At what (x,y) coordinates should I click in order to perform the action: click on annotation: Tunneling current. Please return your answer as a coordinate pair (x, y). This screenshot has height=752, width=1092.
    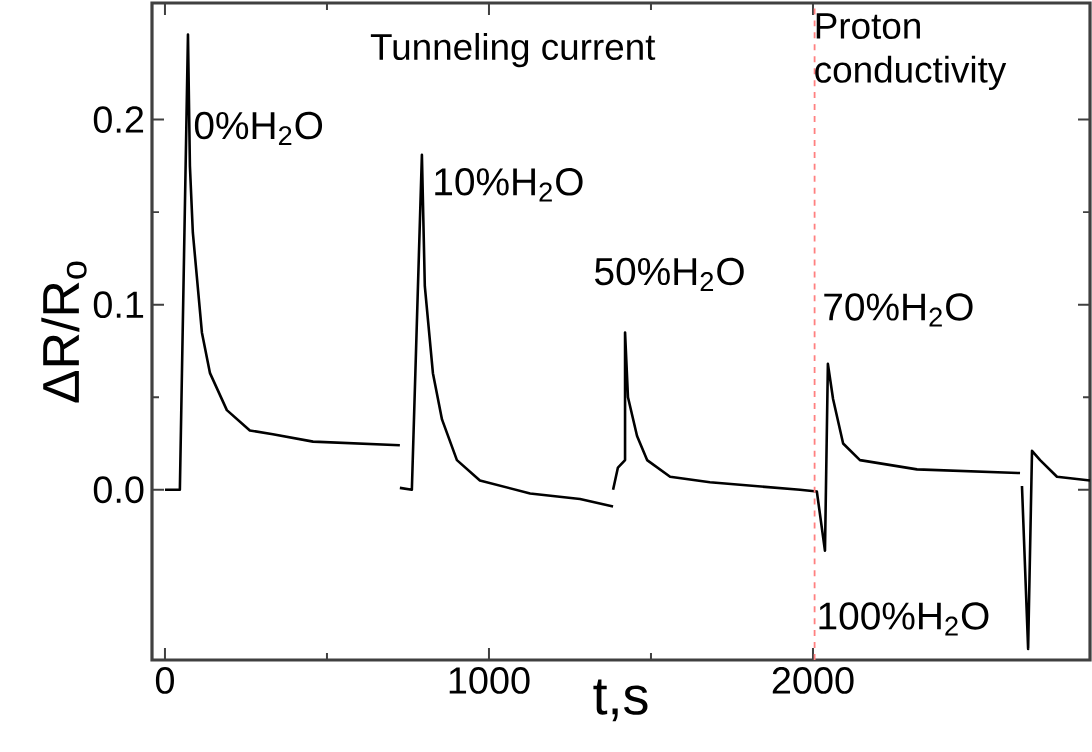
    Looking at the image, I should click on (513, 50).